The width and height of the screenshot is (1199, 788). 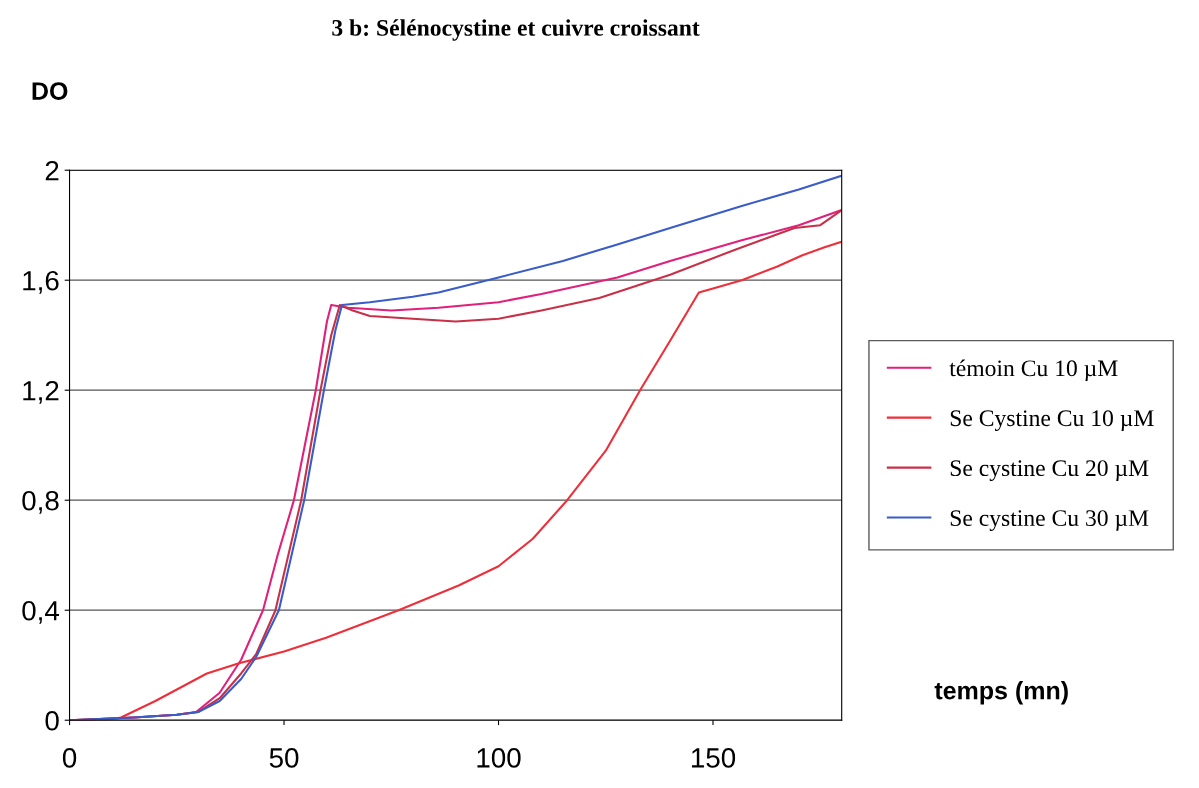 I want to click on legend-label: Se Cystine Cu 10 µM, so click(x=1052, y=421).